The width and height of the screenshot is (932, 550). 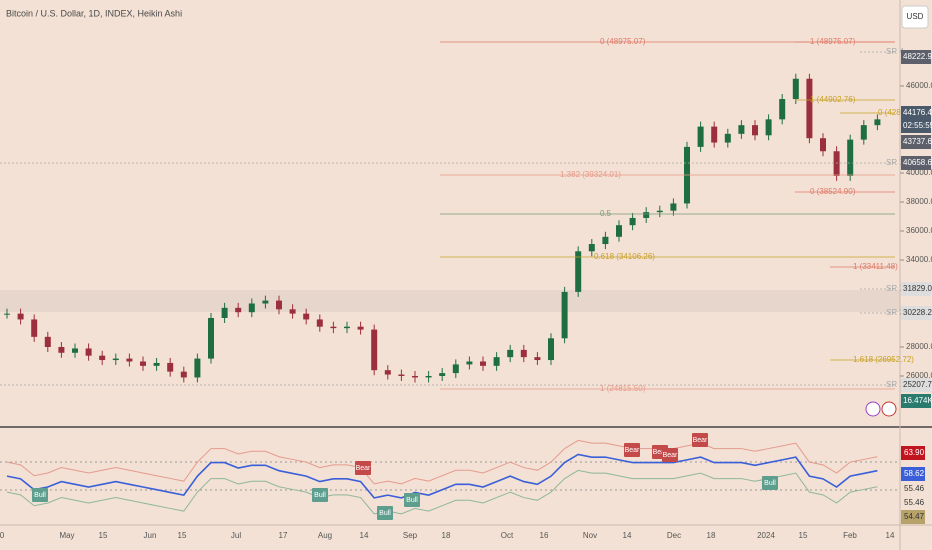 What do you see at coordinates (544, 535) in the screenshot?
I see `x-tick-label: 16` at bounding box center [544, 535].